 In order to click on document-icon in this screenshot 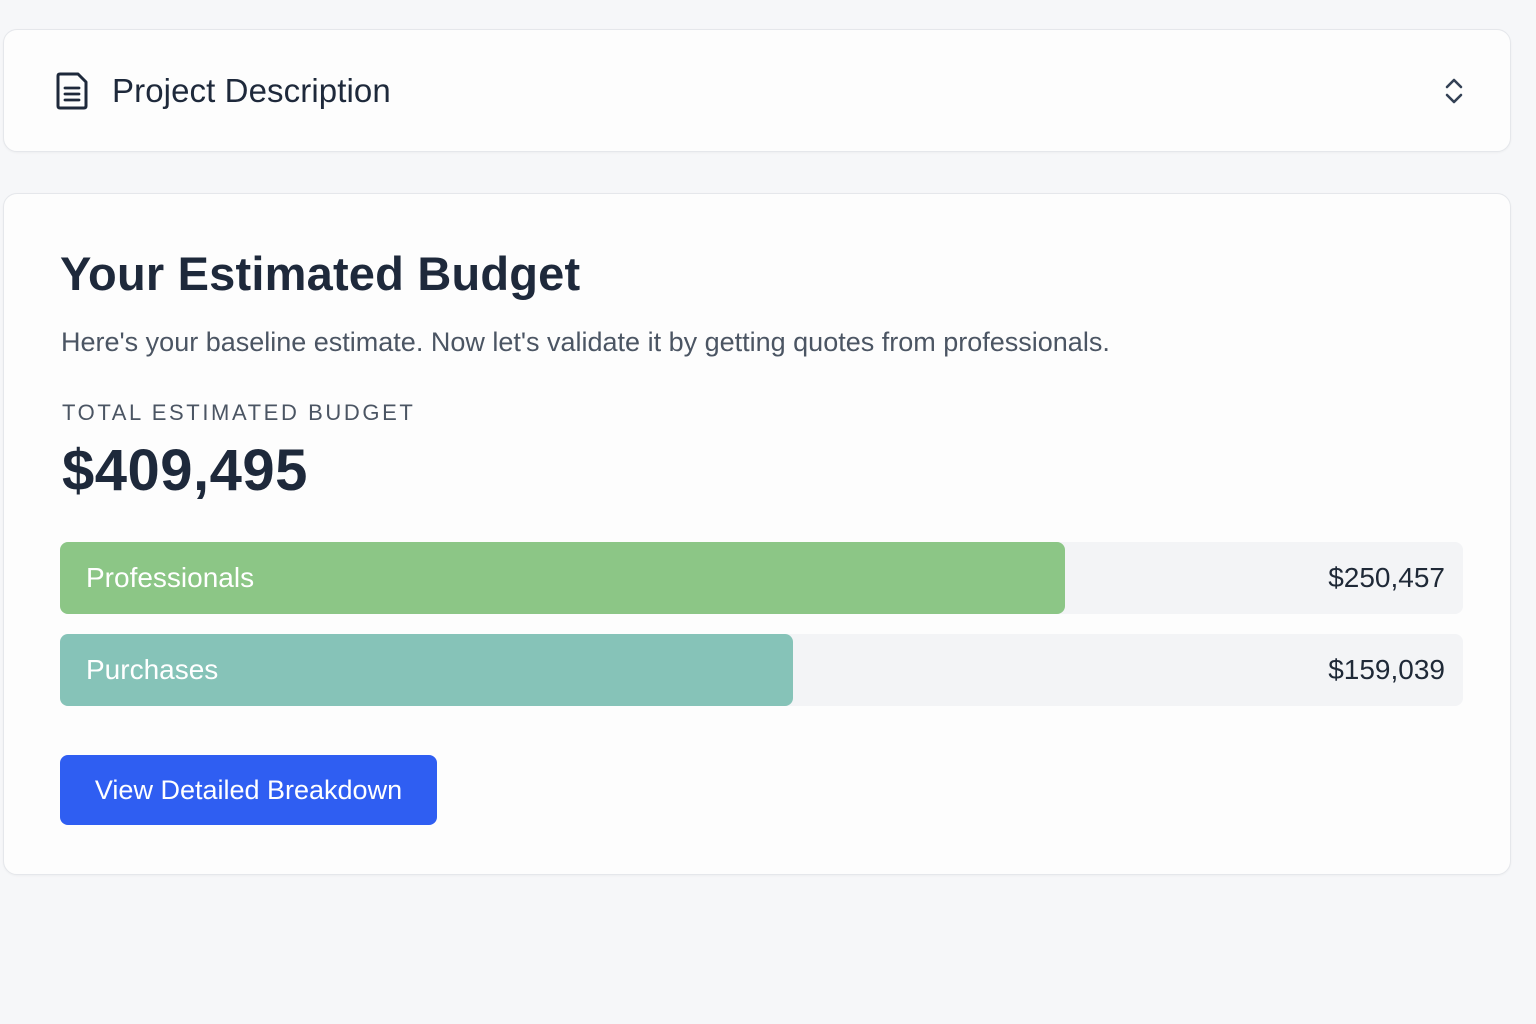, I will do `click(73, 91)`.